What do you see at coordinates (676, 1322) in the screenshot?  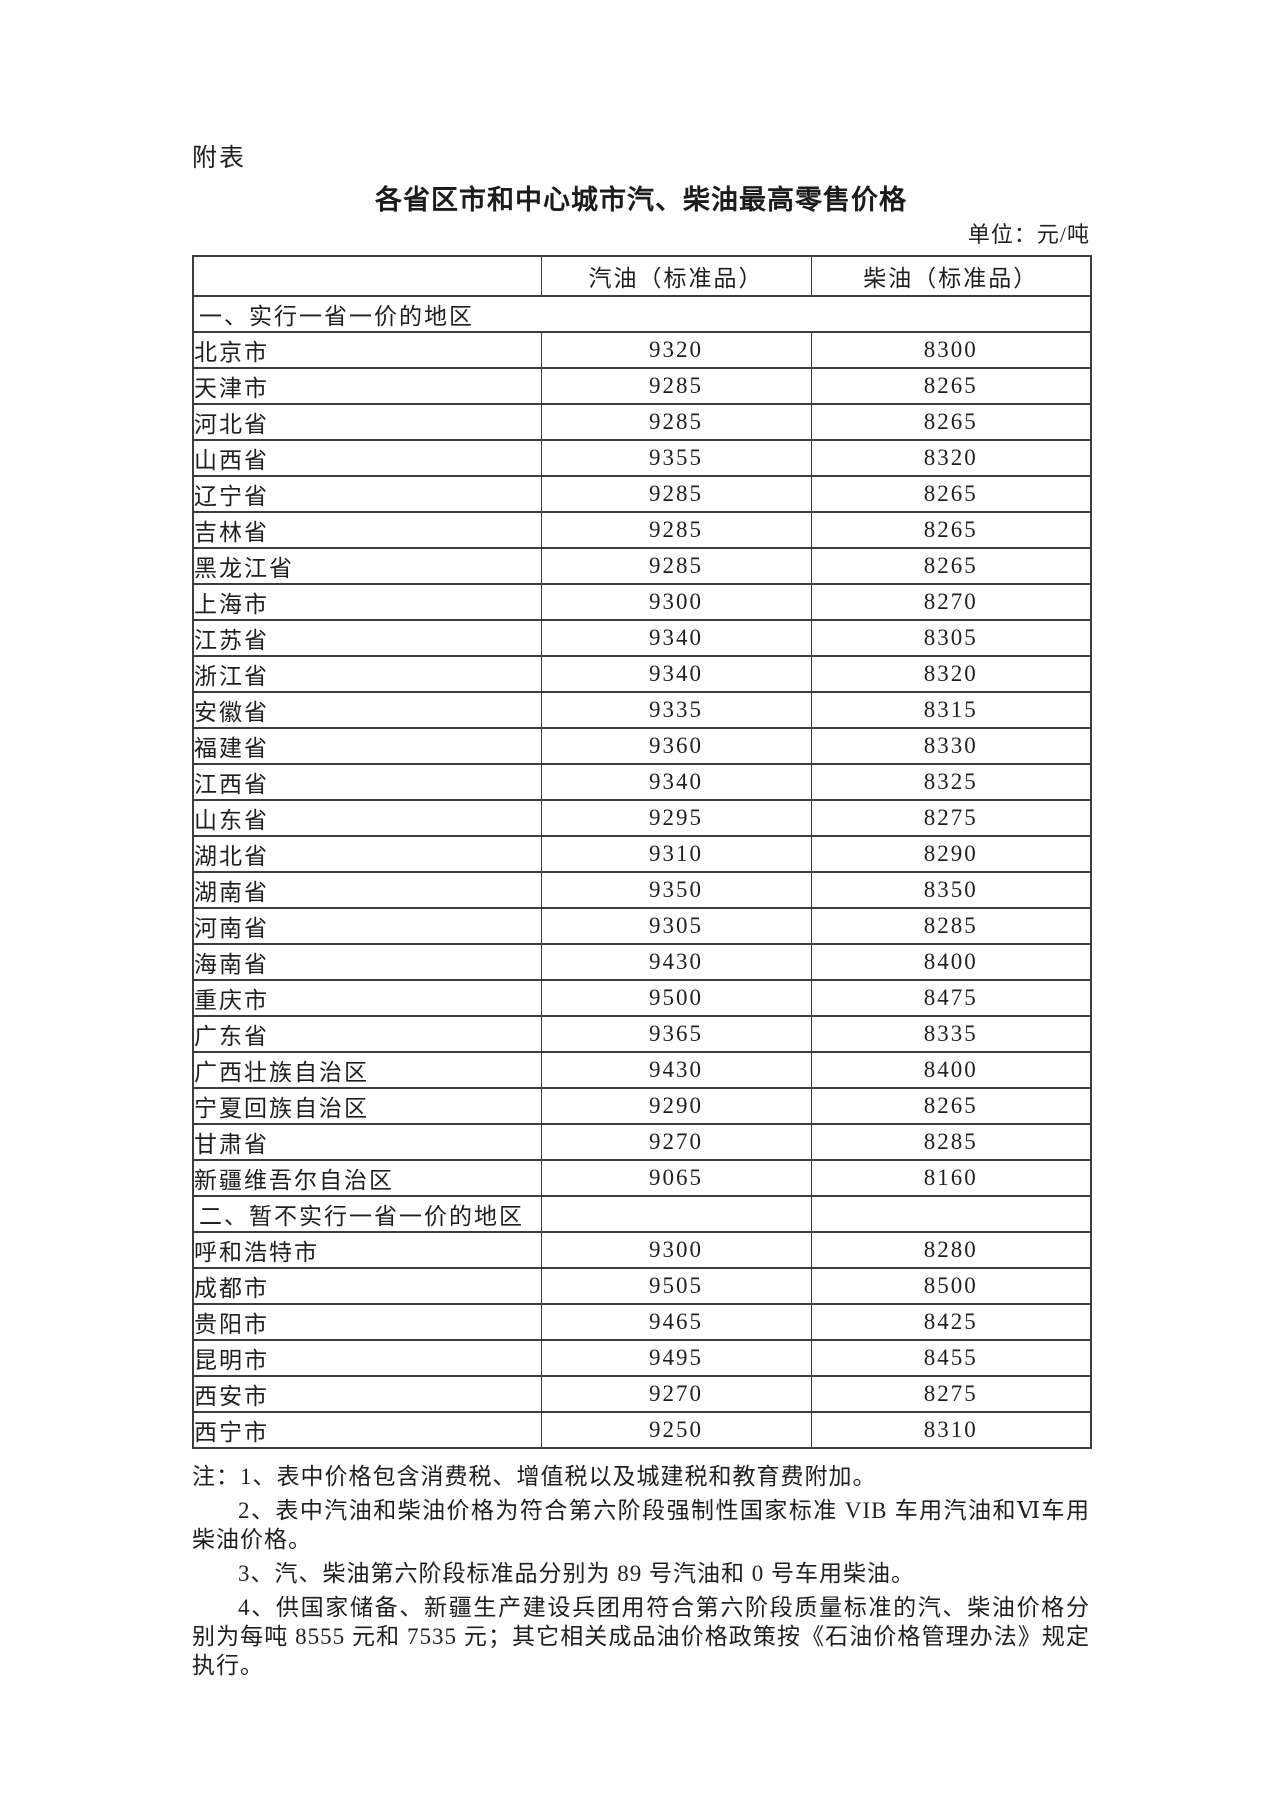 I see `gasoline-price-cell: 9465` at bounding box center [676, 1322].